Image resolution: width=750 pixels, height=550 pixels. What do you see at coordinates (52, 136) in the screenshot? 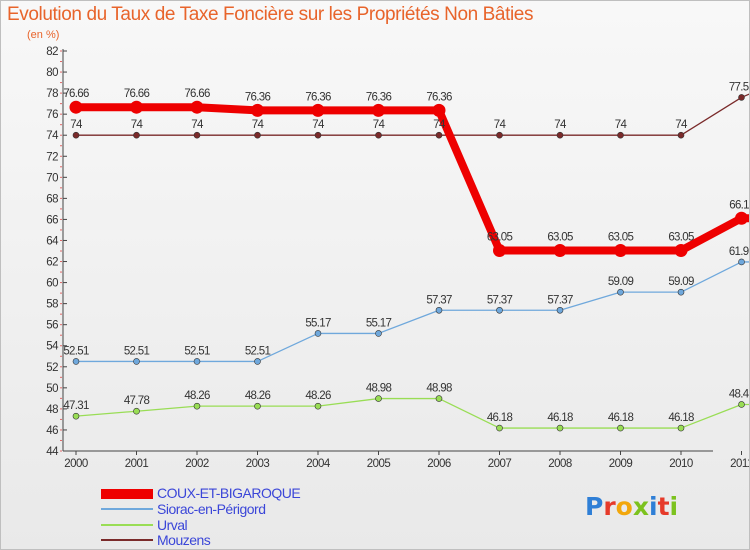
I see `y-tick-label: 74` at bounding box center [52, 136].